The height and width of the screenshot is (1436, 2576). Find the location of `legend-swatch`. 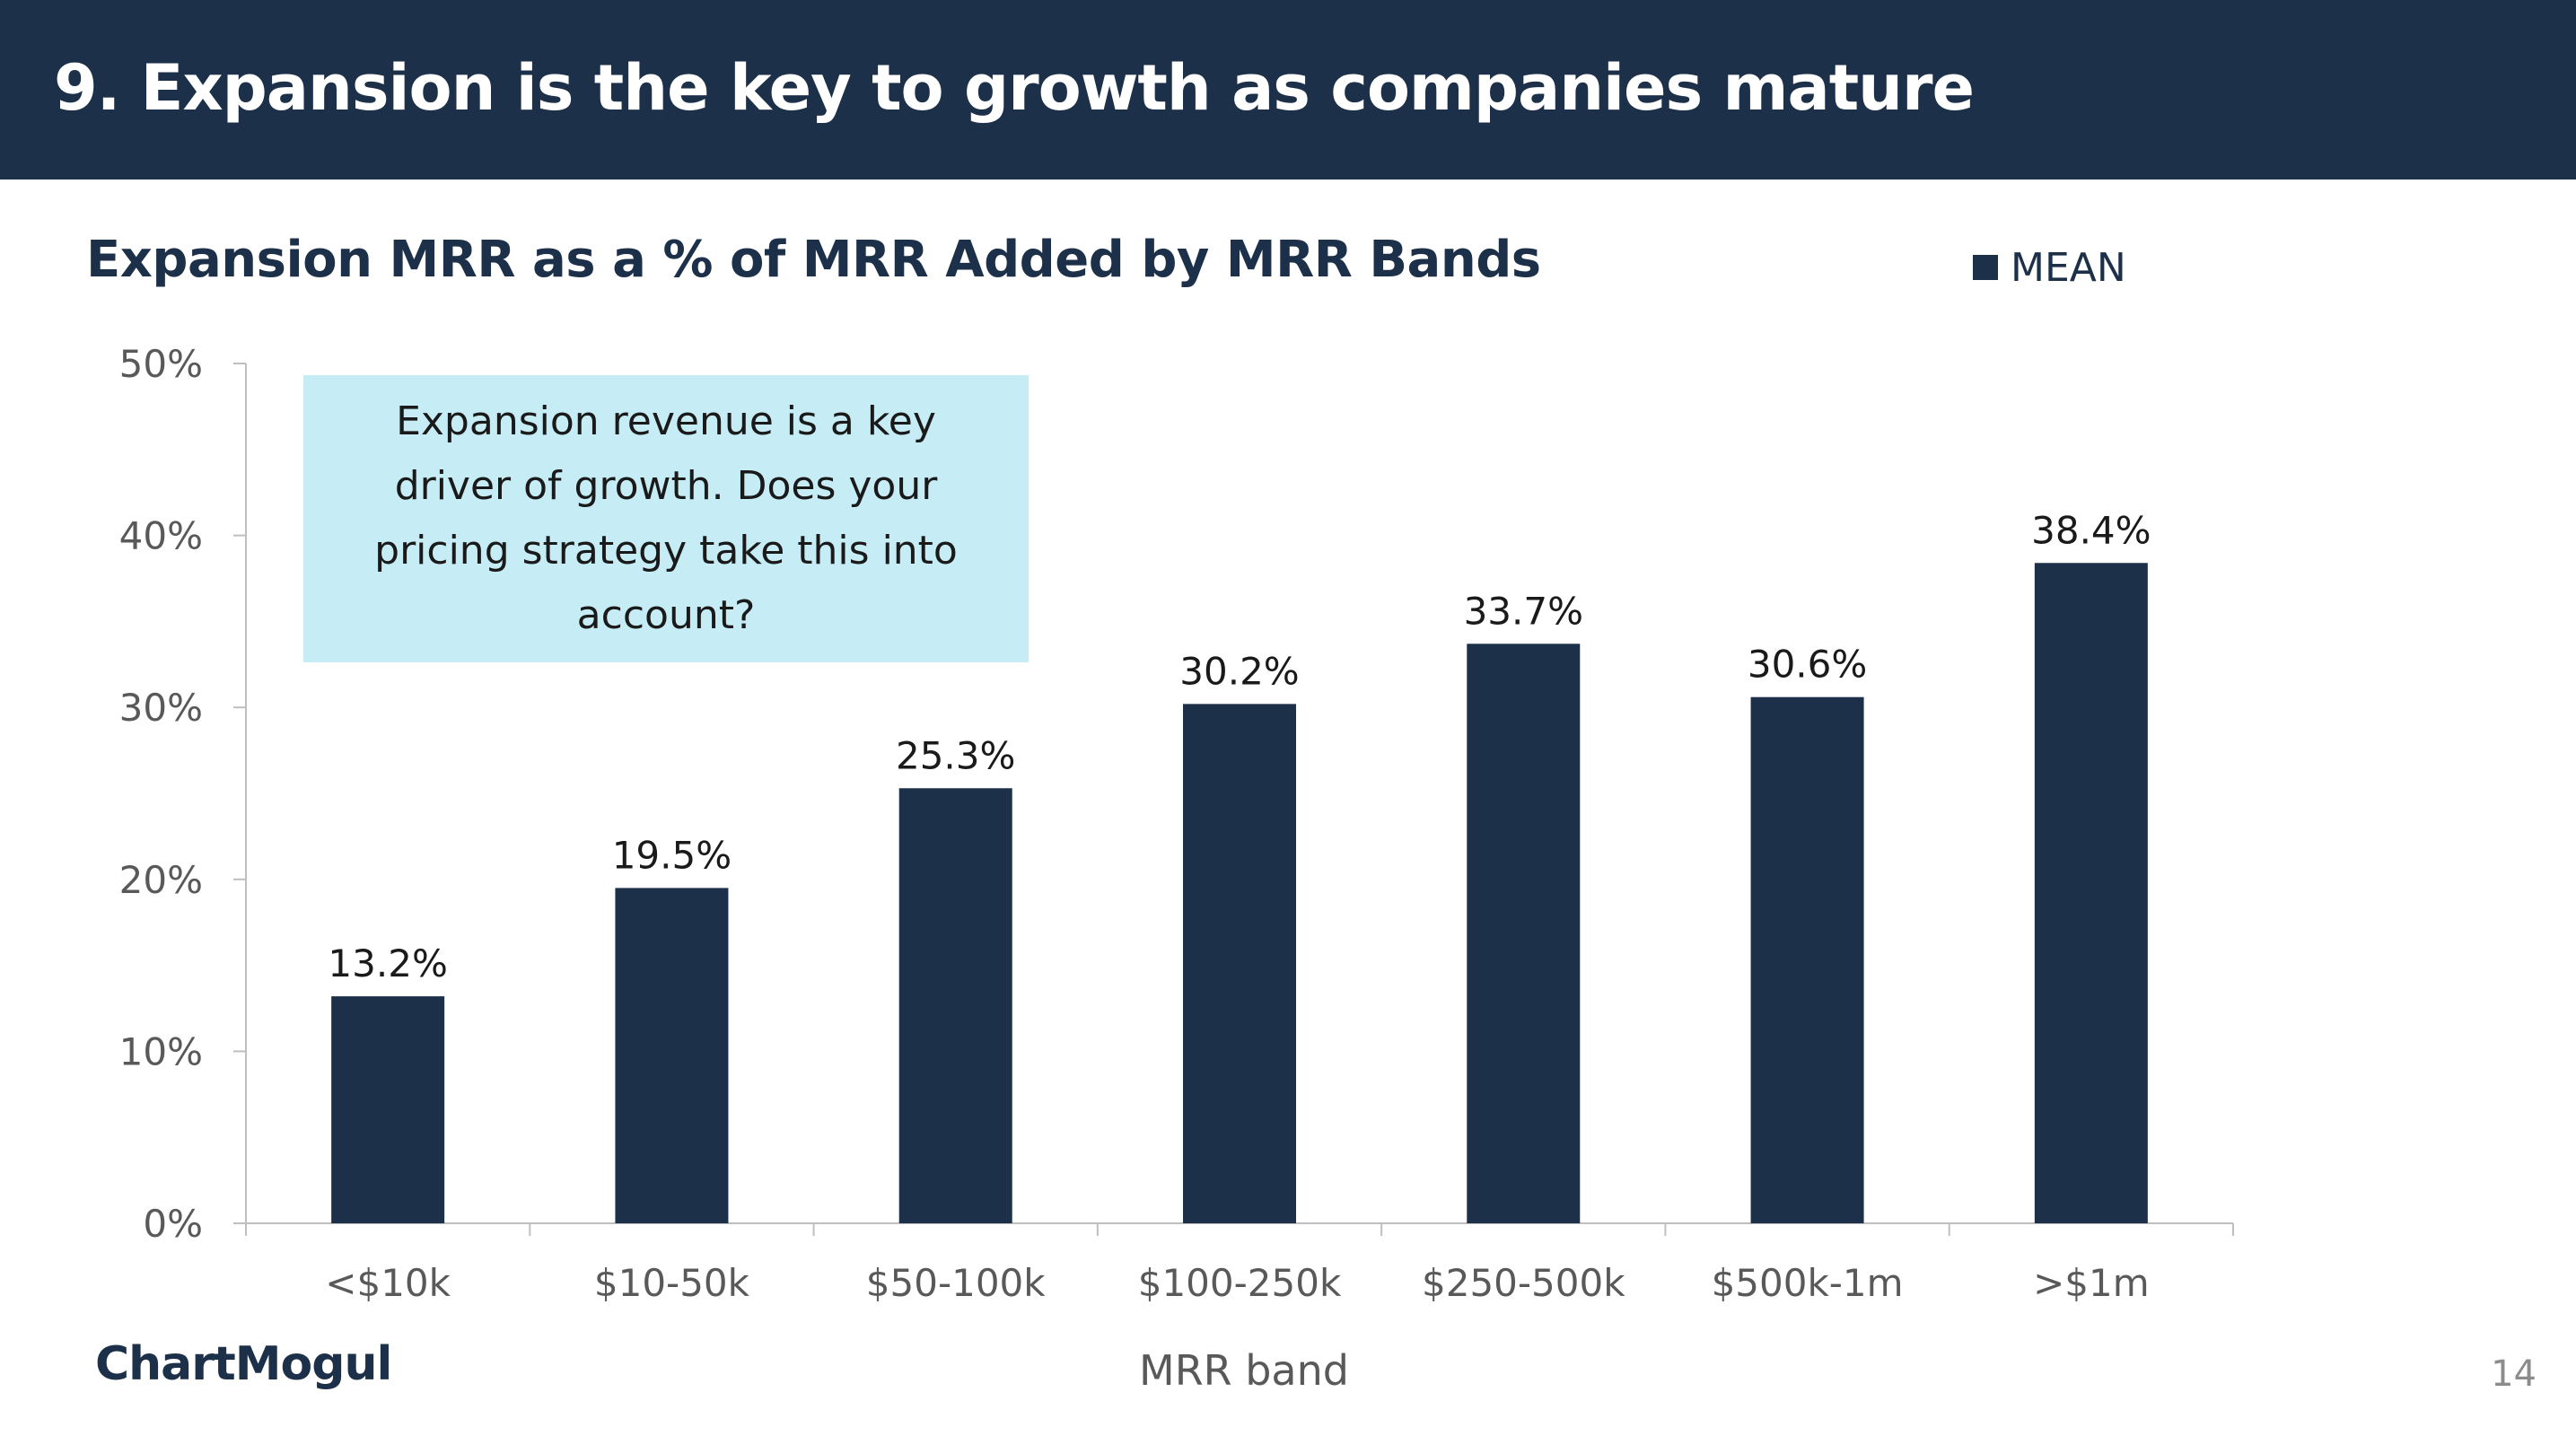

legend-swatch is located at coordinates (1985, 267).